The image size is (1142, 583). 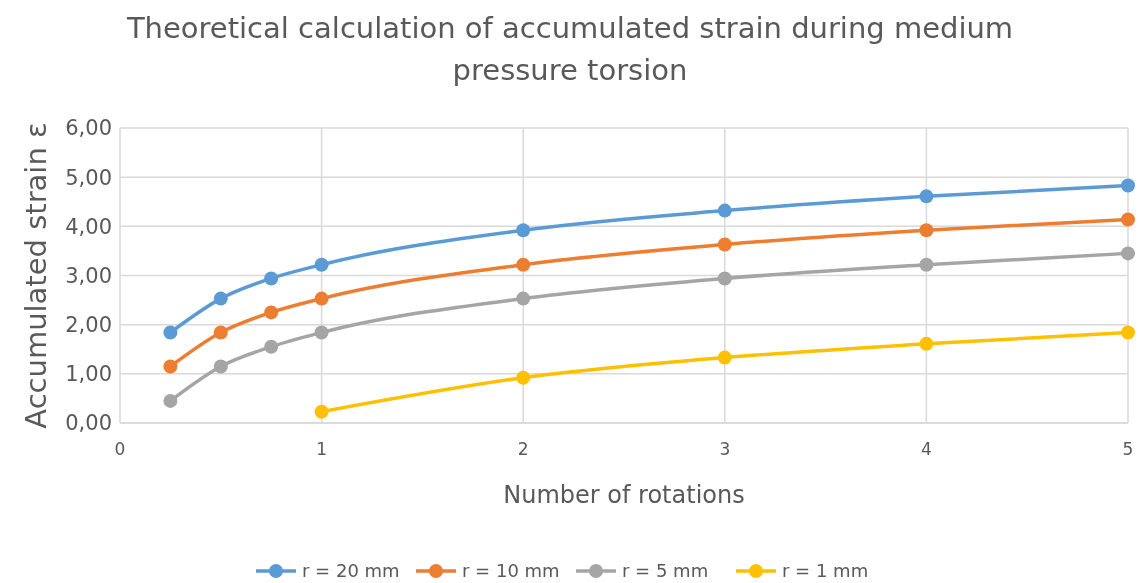 What do you see at coordinates (1128, 449) in the screenshot?
I see `x-tick-label: 5` at bounding box center [1128, 449].